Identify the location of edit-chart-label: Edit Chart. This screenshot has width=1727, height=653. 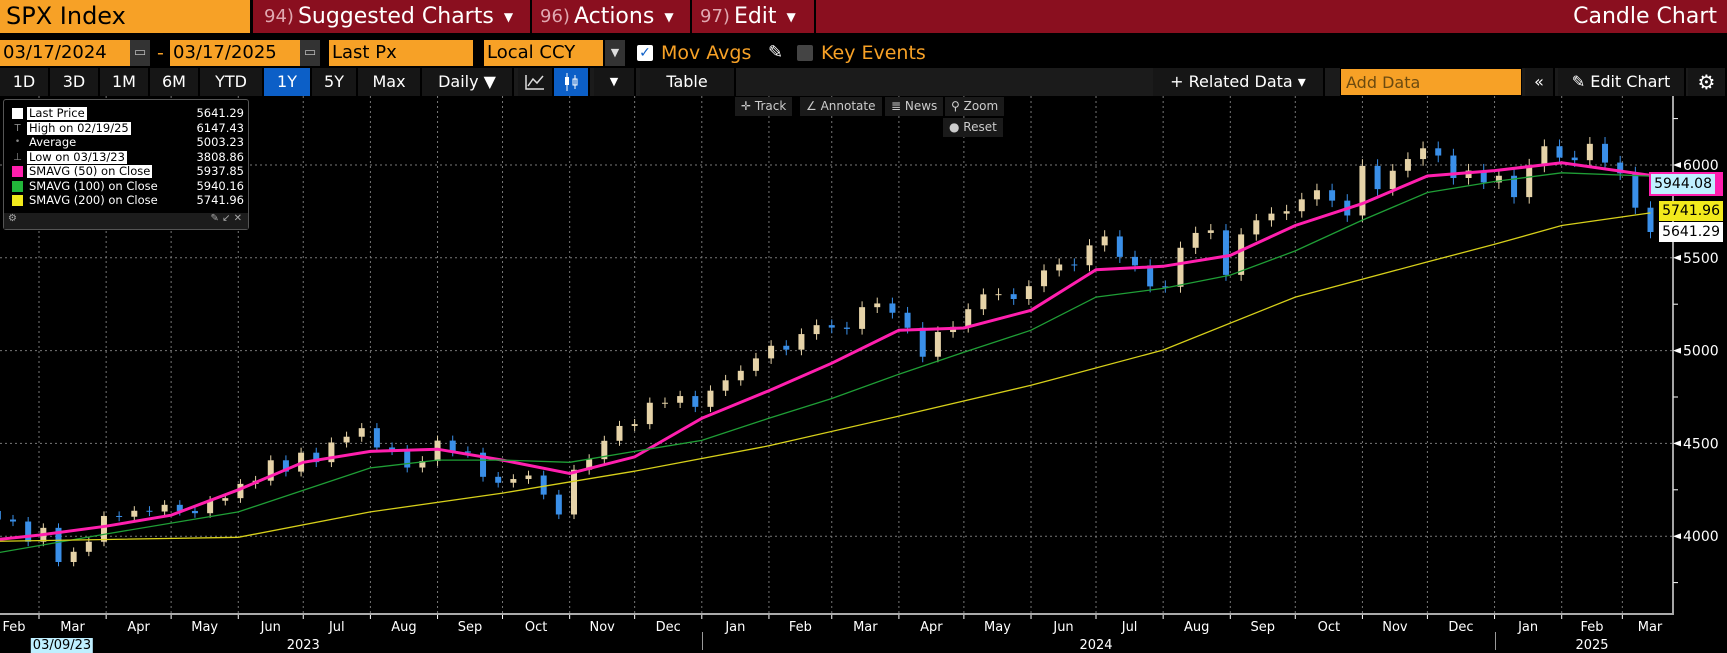
(1630, 81).